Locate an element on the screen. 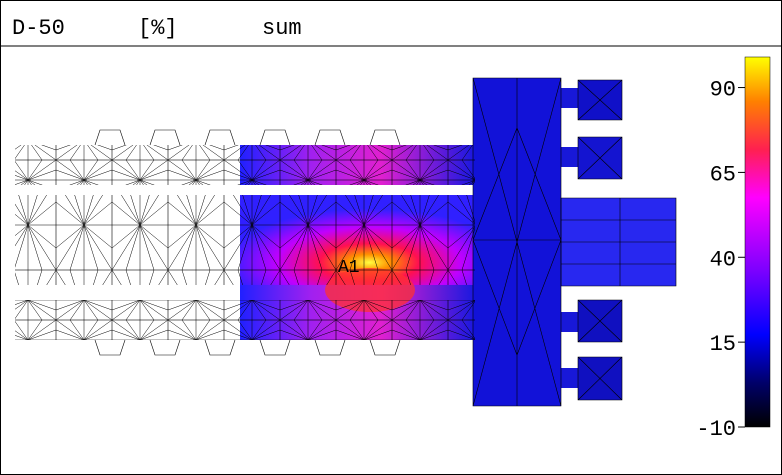 The width and height of the screenshot is (782, 475). unit: [%] is located at coordinates (158, 28).